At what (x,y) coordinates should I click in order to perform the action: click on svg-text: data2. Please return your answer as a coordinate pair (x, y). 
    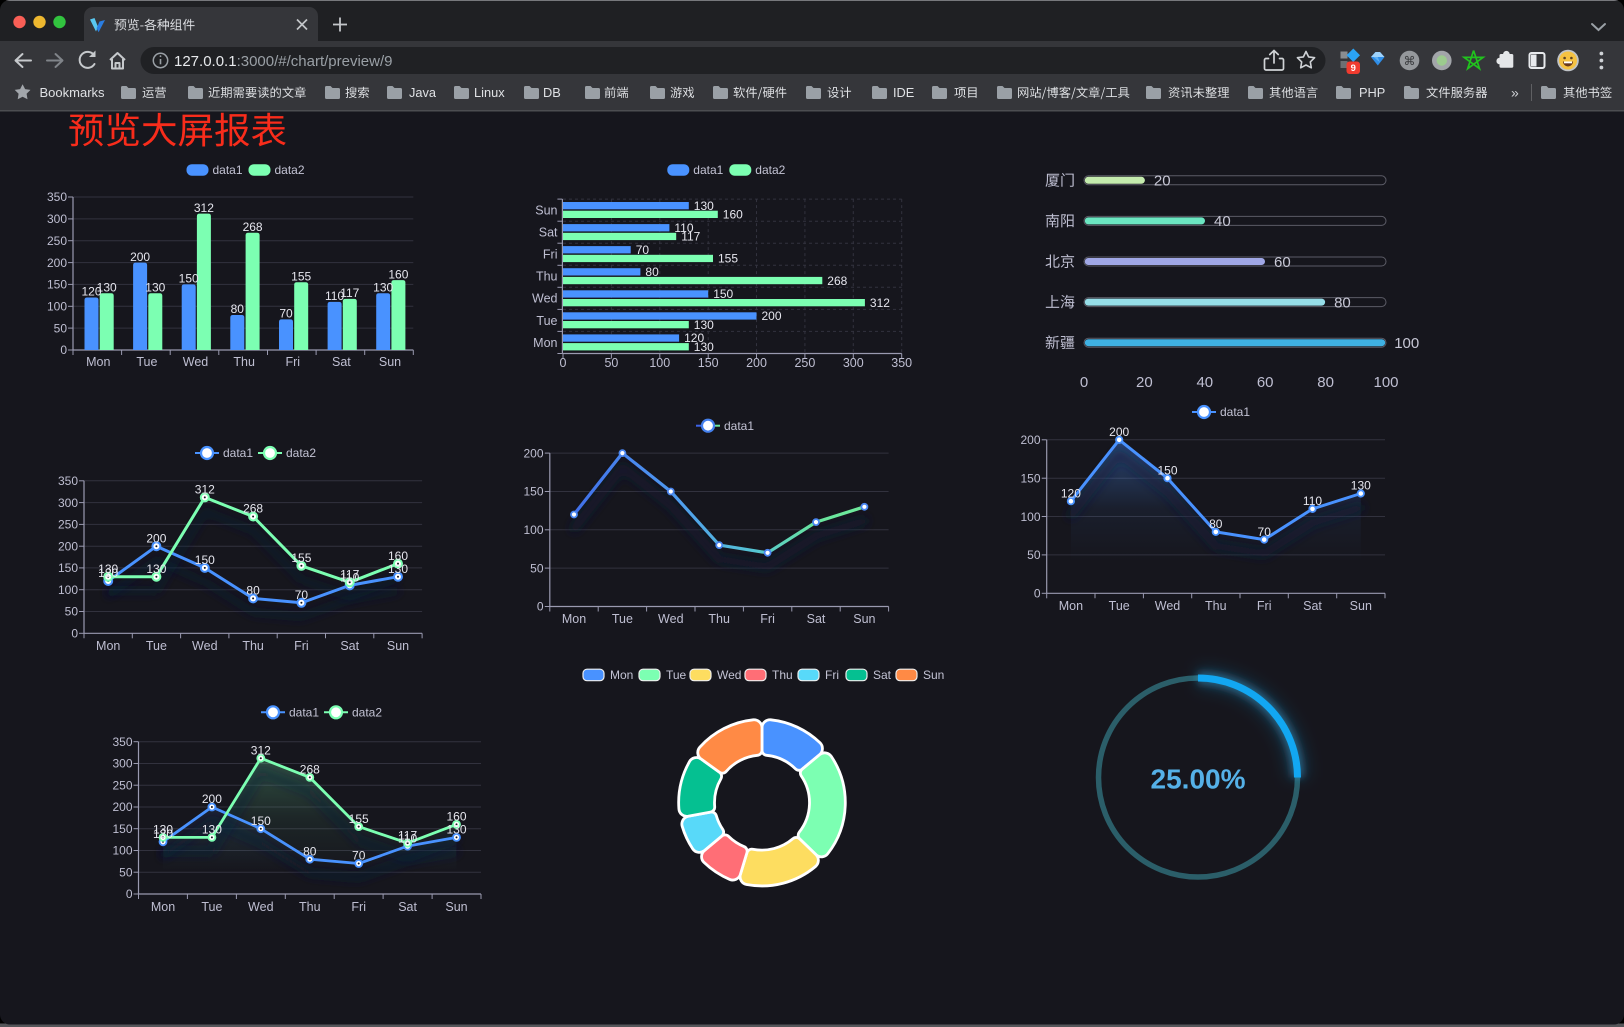
    Looking at the image, I should click on (290, 170).